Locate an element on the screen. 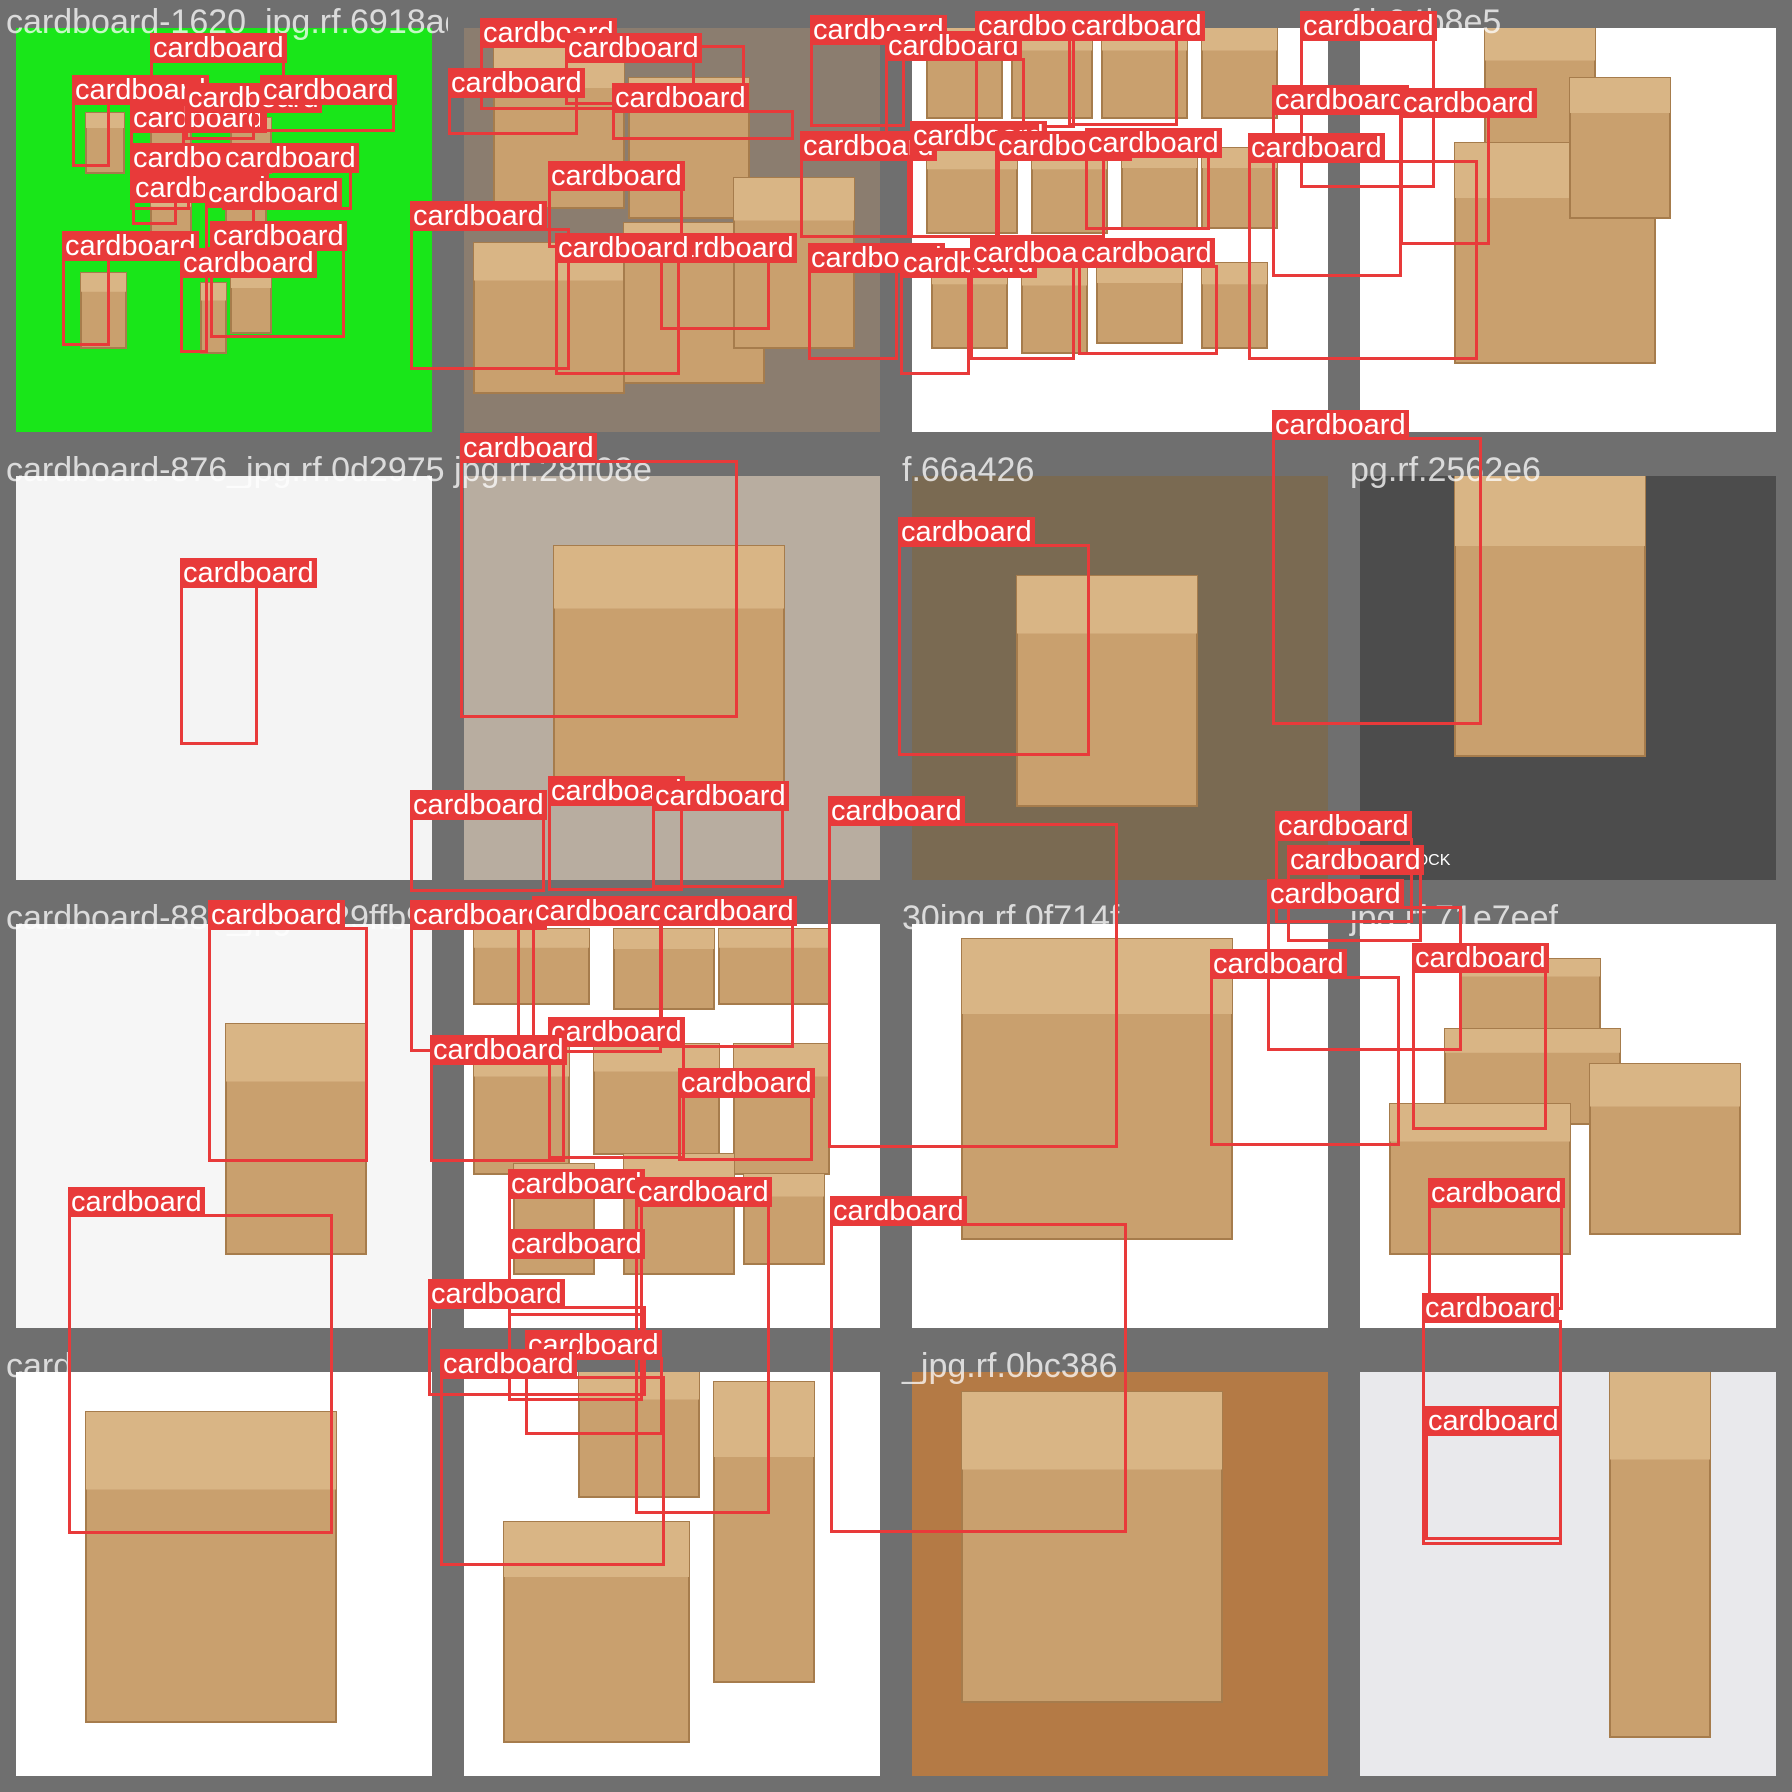  detection-tile: 30jpg.rf.0f714f is located at coordinates (1120, 1120).